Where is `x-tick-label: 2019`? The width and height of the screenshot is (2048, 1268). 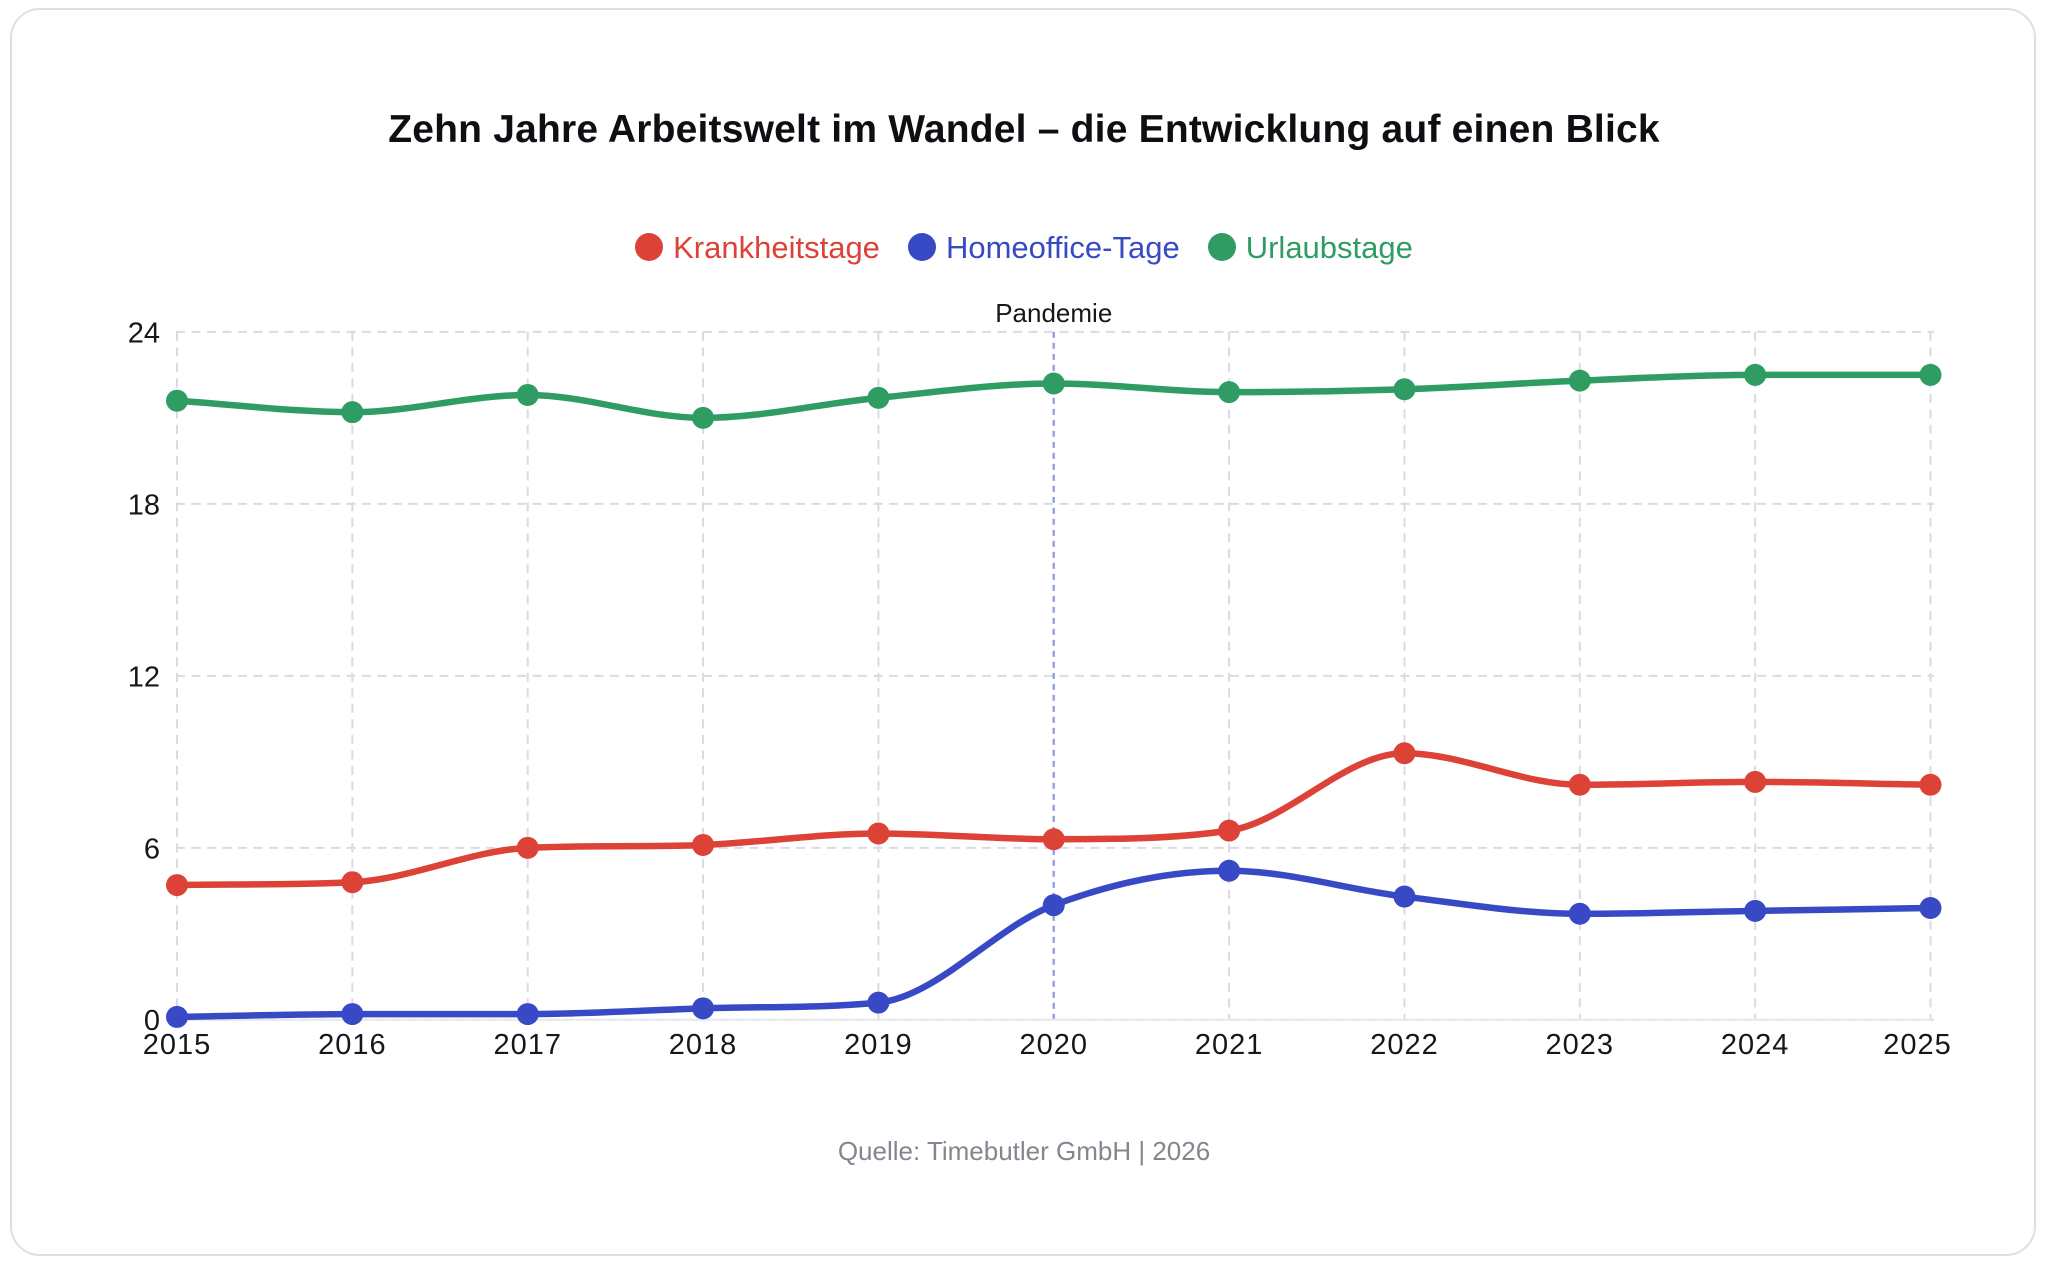 x-tick-label: 2019 is located at coordinates (878, 1045).